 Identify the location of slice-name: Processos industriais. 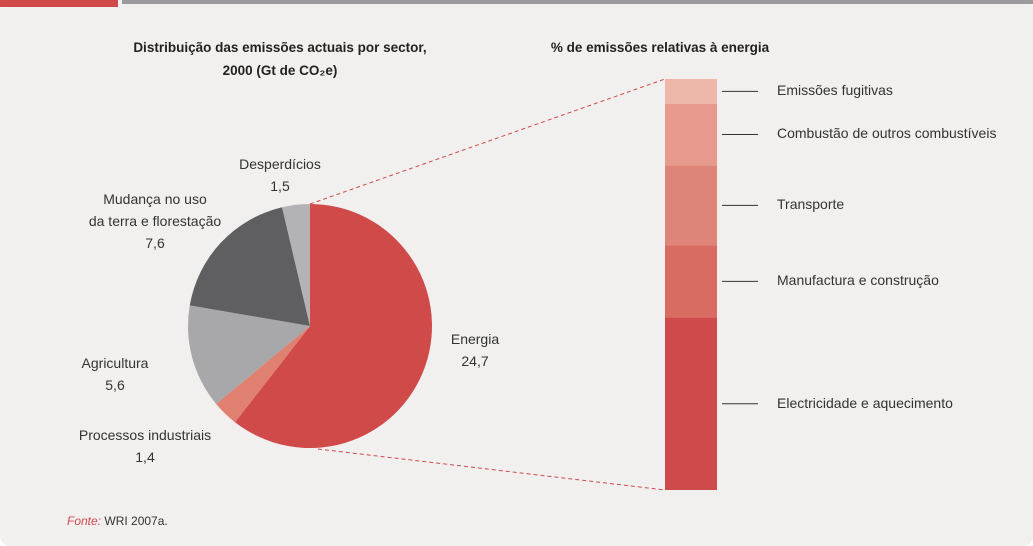
(145, 435).